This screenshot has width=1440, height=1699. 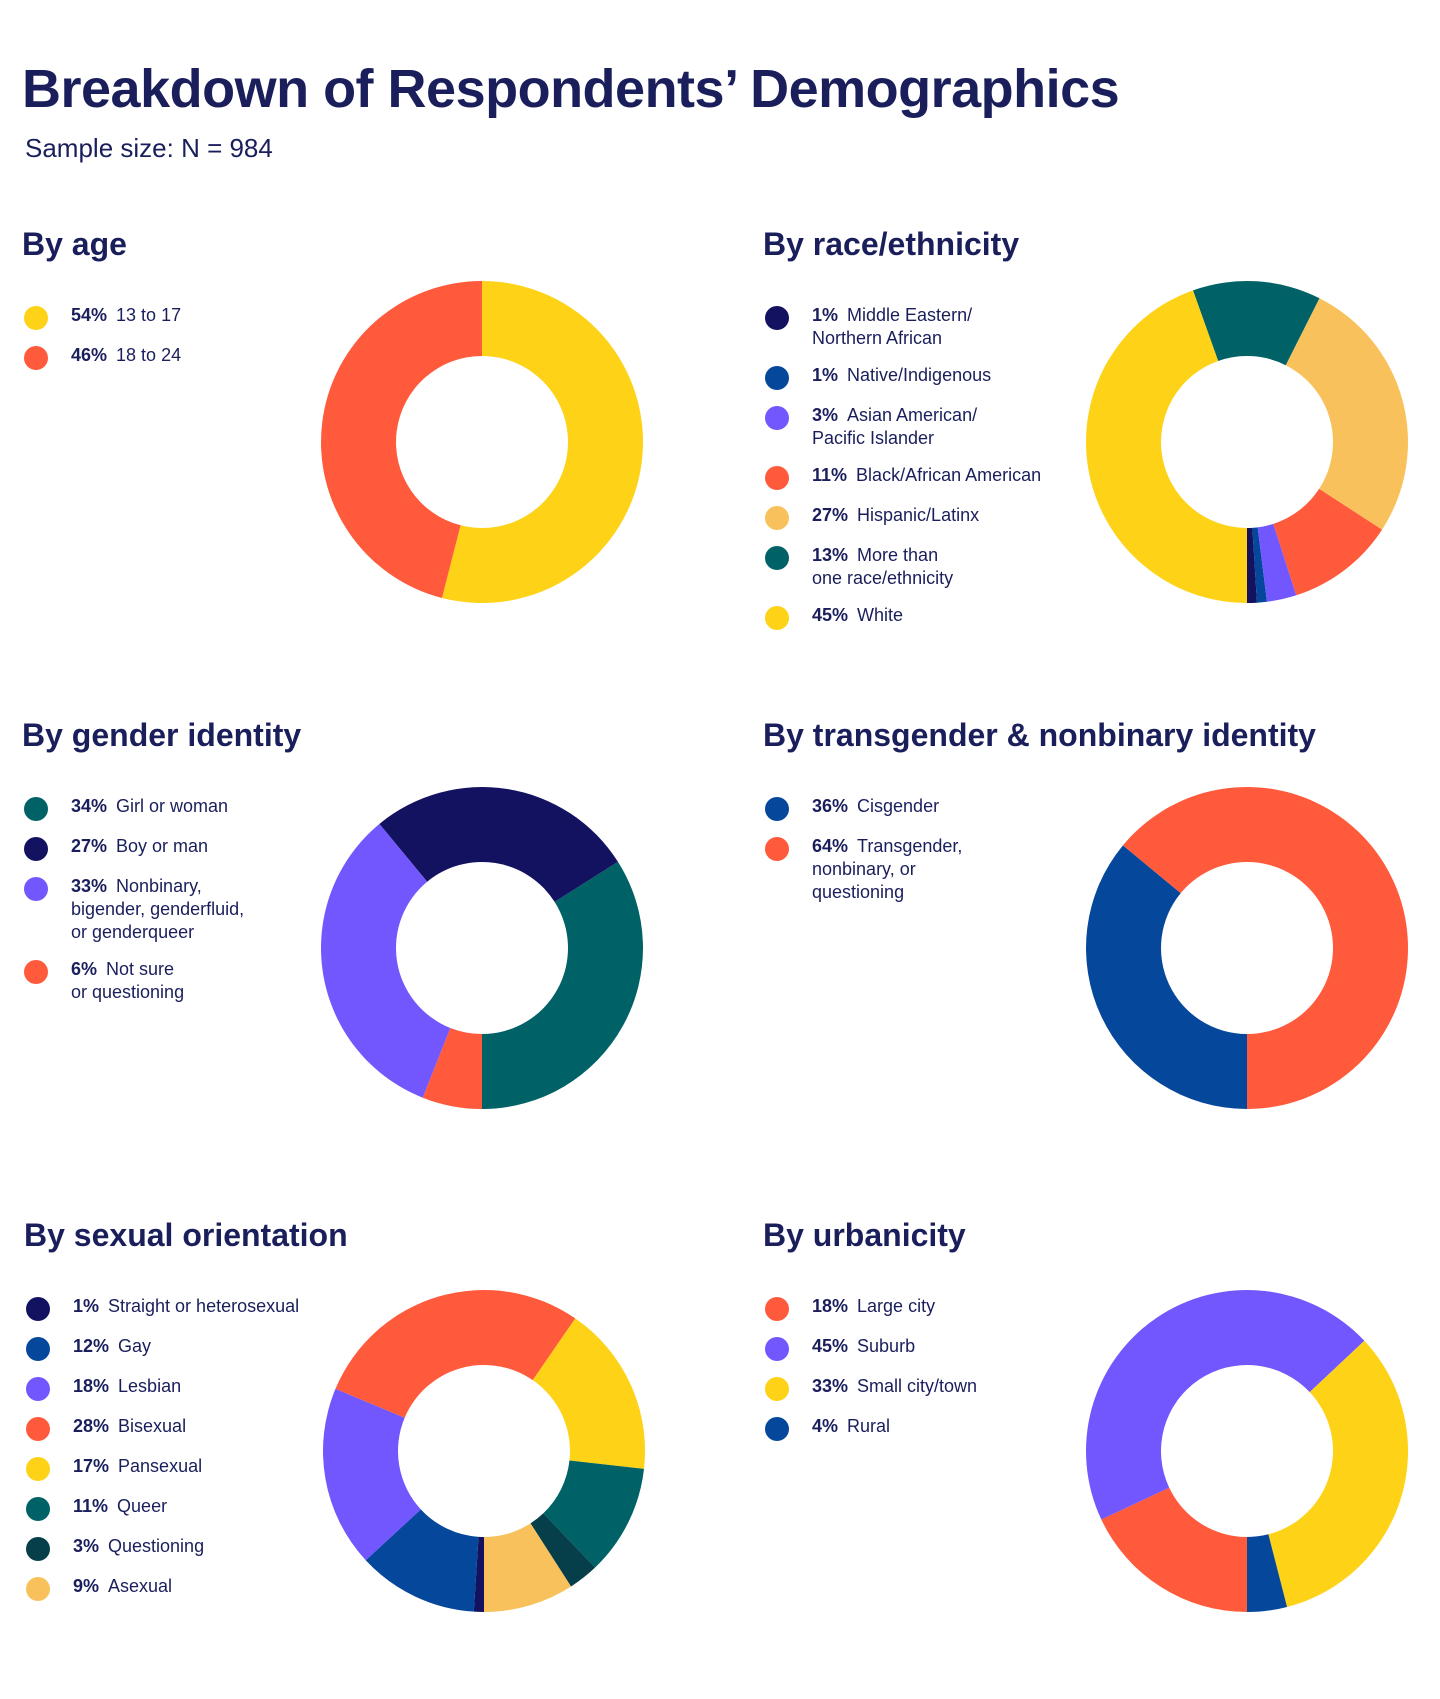 I want to click on legend-item: 45% Suburb, so click(x=933, y=1348).